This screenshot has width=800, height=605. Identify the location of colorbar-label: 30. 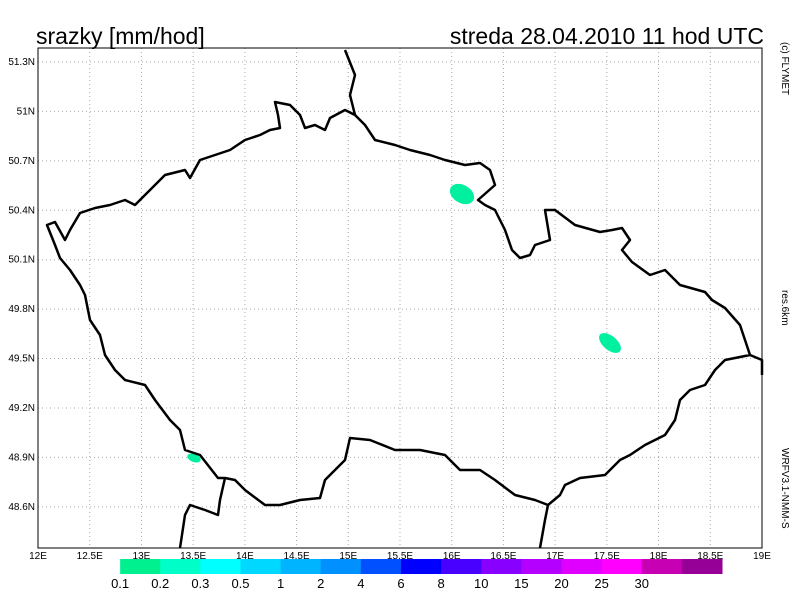
(642, 583).